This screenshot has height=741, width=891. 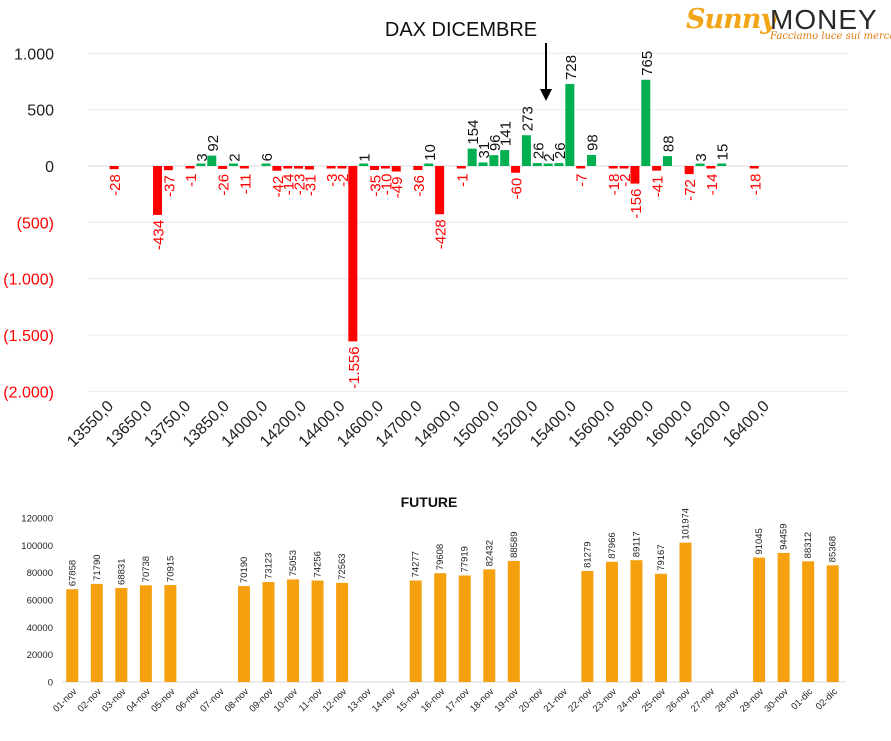 What do you see at coordinates (484, 150) in the screenshot?
I see `dax-data-label: 31` at bounding box center [484, 150].